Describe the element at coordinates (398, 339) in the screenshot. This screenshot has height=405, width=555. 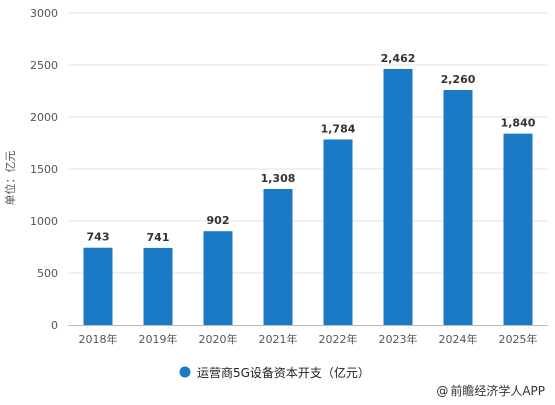
I see `x-tick-label-5: 2023年` at that location.